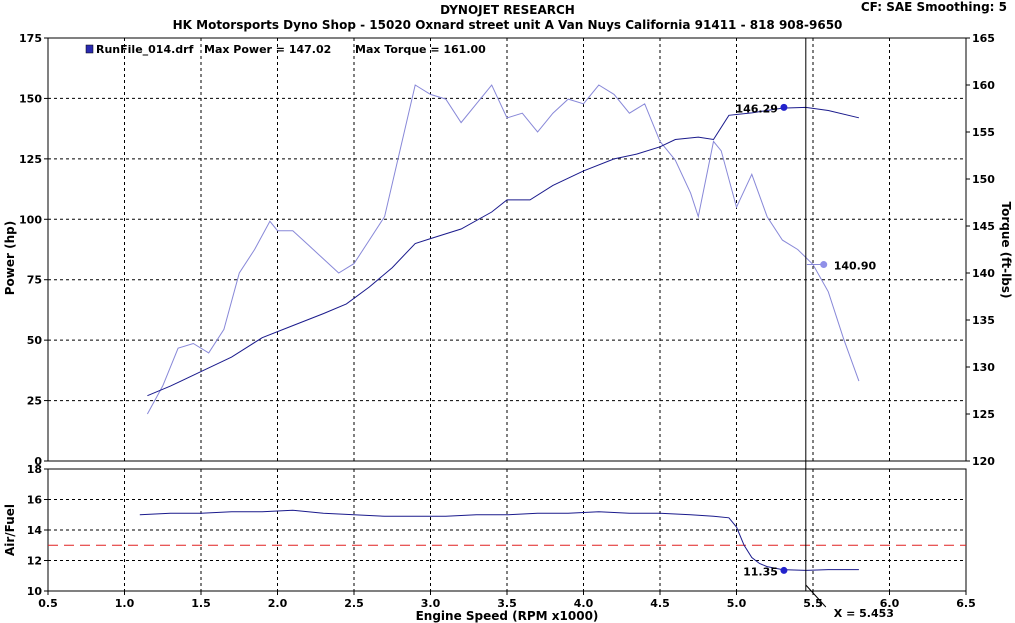 This screenshot has width=1015, height=623. I want to click on x-tick-label: 3.5, so click(507, 603).